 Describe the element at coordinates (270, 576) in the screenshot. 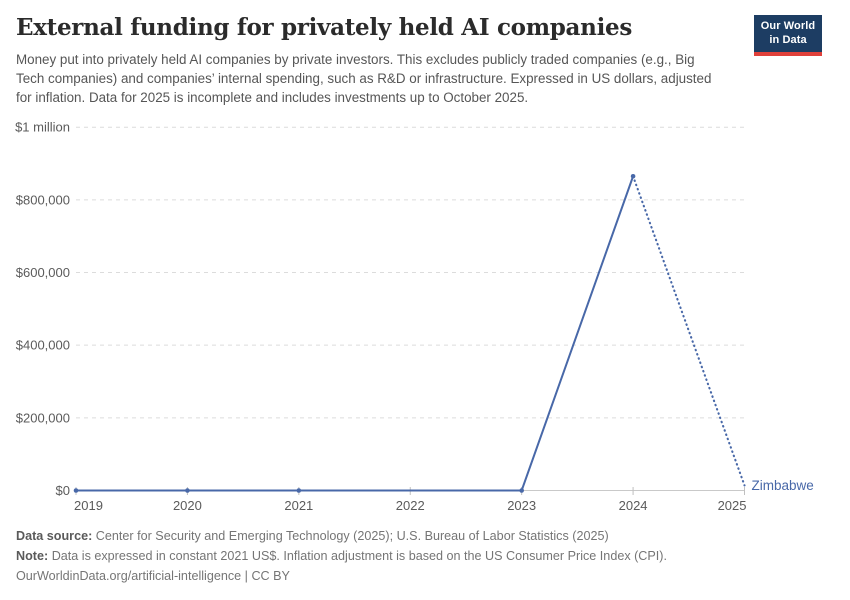

I see `footer-cc-by: CC BY` at that location.